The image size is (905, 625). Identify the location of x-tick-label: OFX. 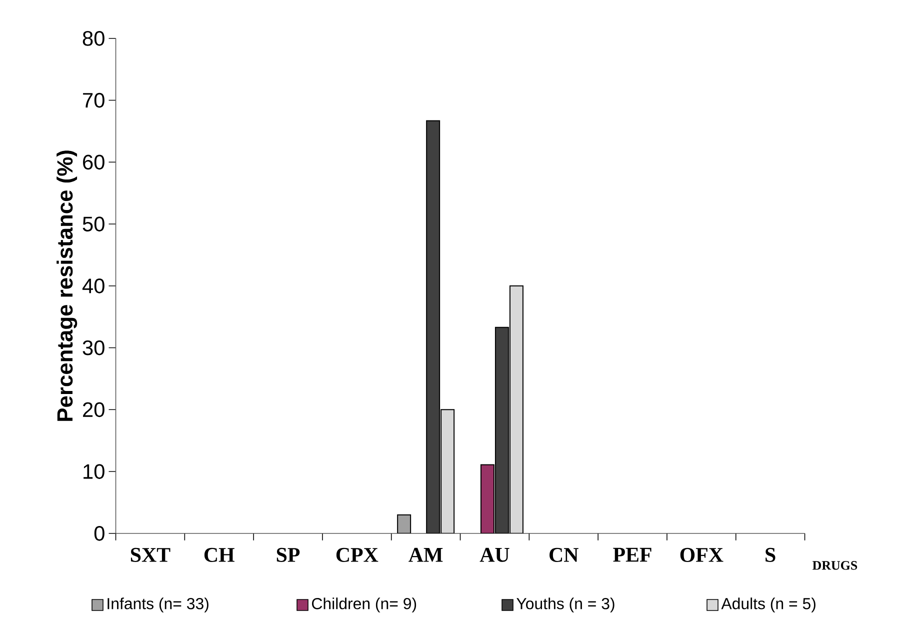
(702, 555).